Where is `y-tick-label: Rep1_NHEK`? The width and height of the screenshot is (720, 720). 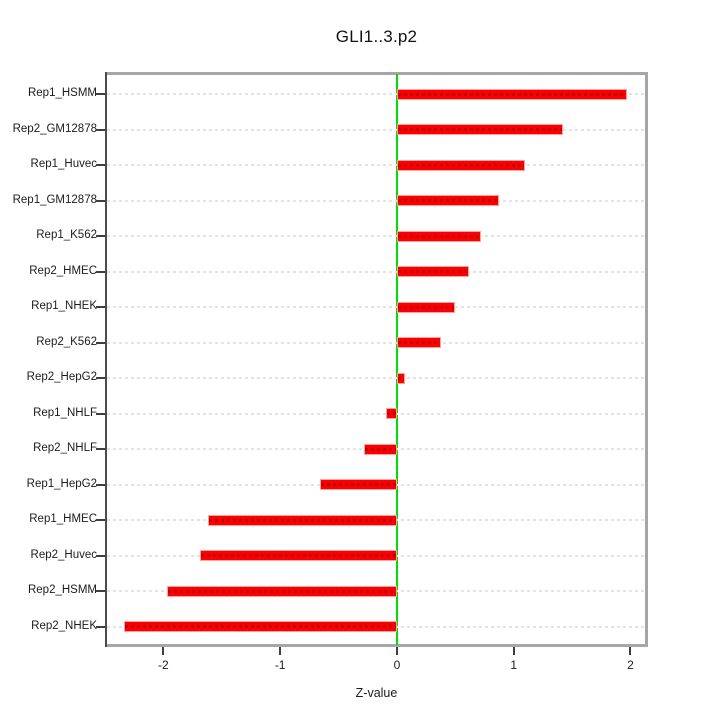 y-tick-label: Rep1_NHEK is located at coordinates (64, 306).